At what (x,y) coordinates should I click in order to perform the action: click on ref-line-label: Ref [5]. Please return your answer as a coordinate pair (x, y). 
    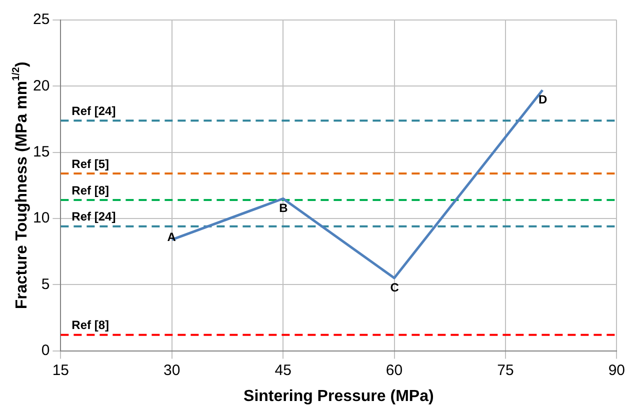
    Looking at the image, I should click on (91, 163).